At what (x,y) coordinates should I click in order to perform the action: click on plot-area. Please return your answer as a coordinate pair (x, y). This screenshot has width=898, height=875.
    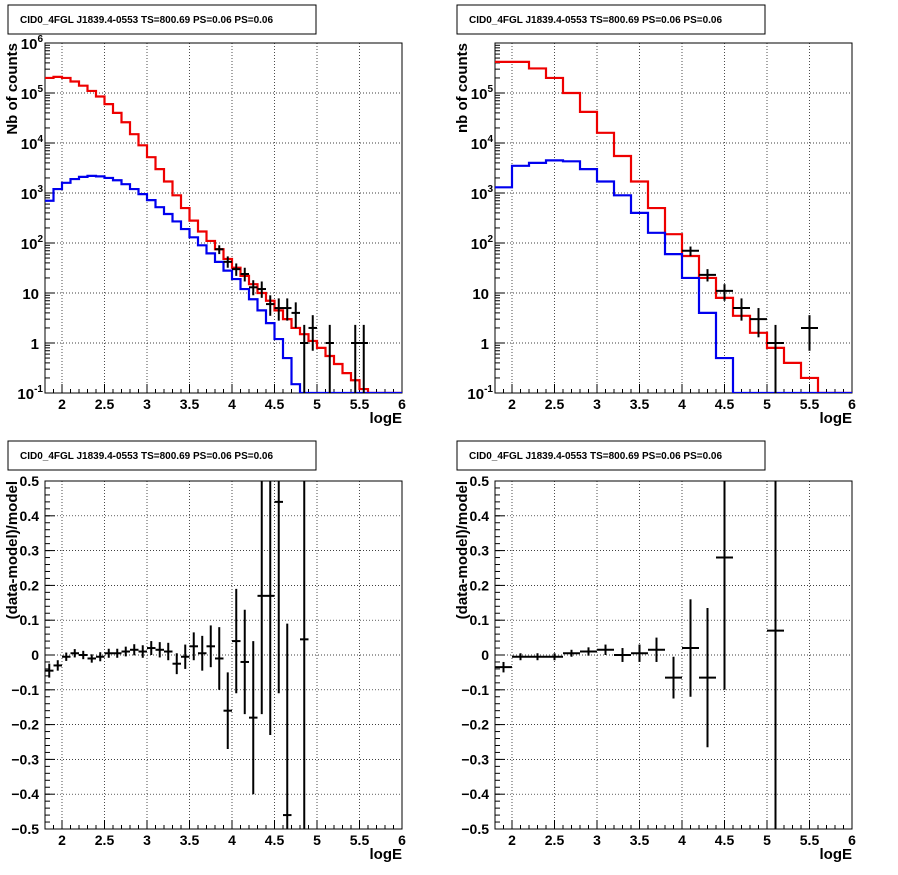
    Looking at the image, I should click on (223, 234).